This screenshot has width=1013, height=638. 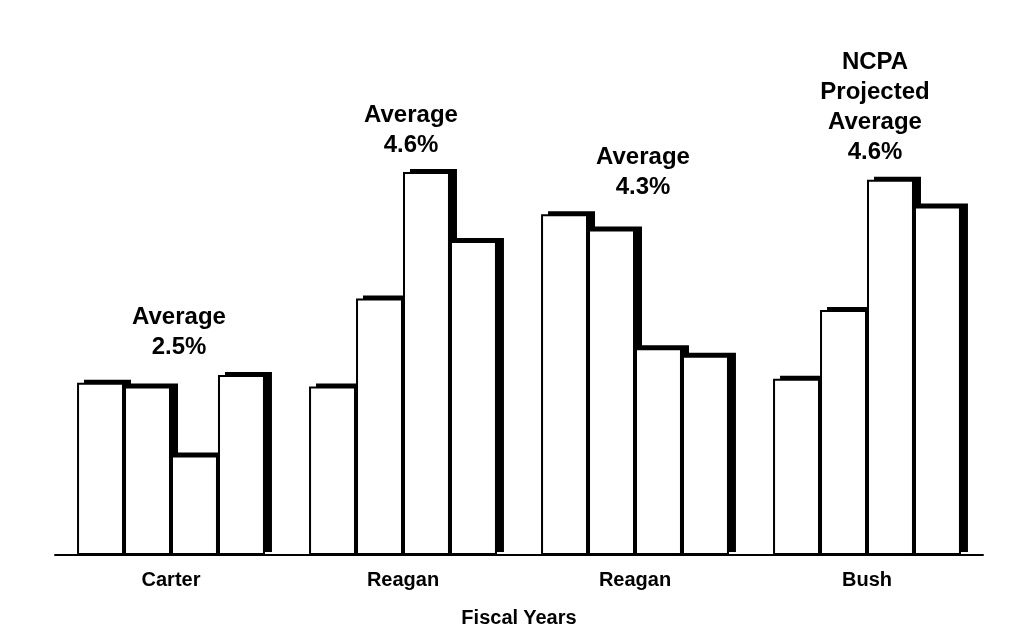 I want to click on annotation: Average 4.3%, so click(x=643, y=170).